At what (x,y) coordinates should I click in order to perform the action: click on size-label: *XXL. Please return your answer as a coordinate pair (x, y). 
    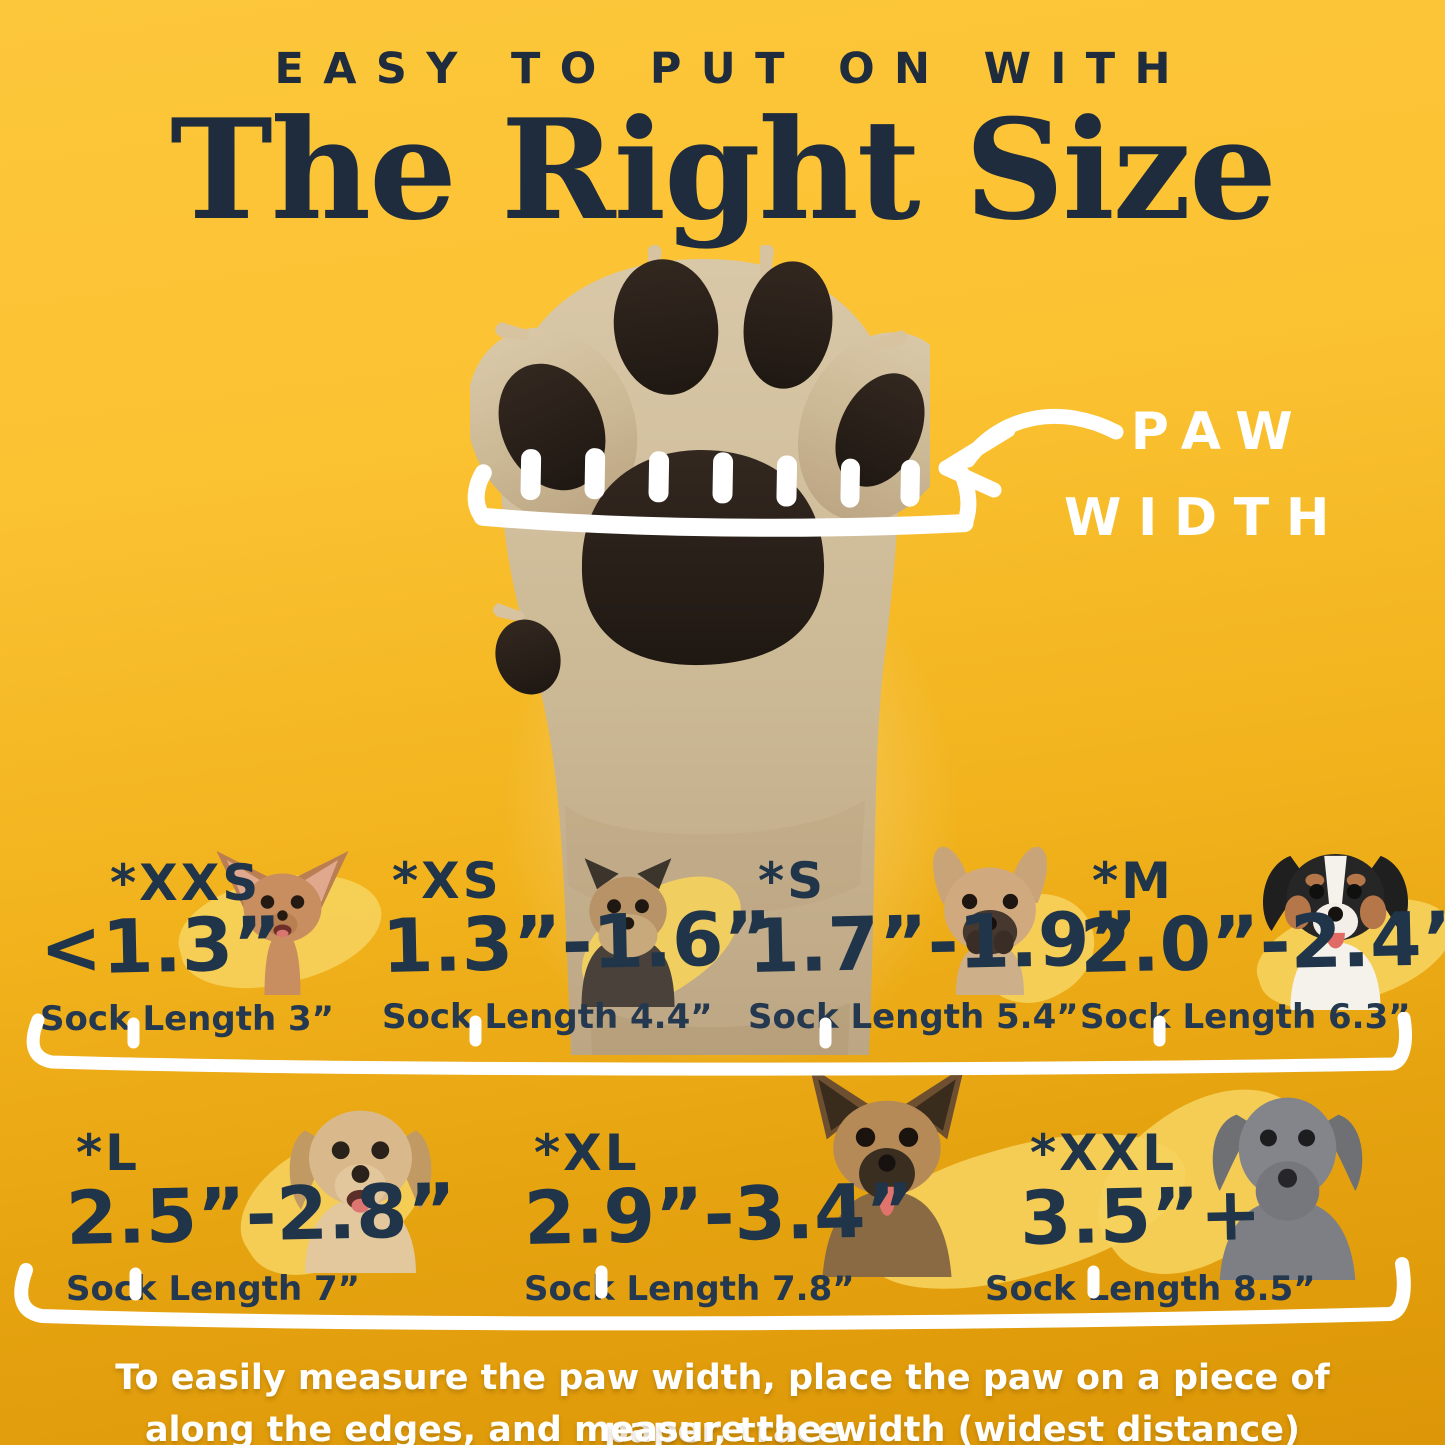
    Looking at the image, I should click on (1104, 1153).